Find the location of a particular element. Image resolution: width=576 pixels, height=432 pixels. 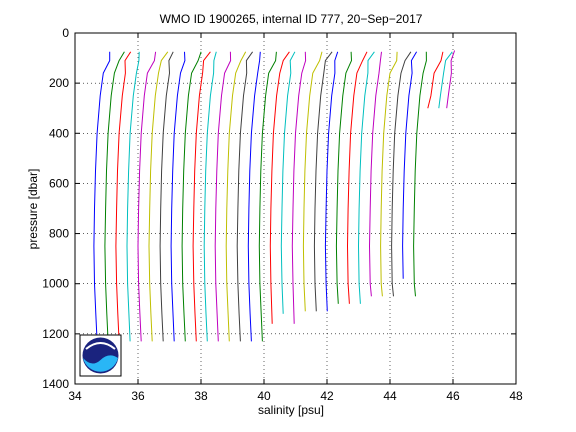

y-tick-label: 600 is located at coordinates (59, 183).